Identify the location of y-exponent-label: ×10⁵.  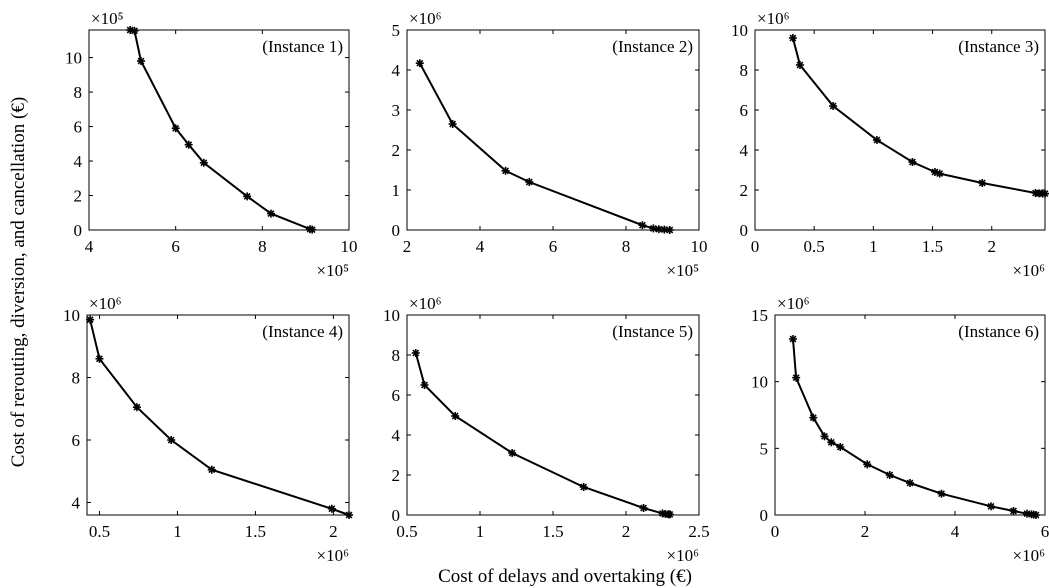
(107, 18).